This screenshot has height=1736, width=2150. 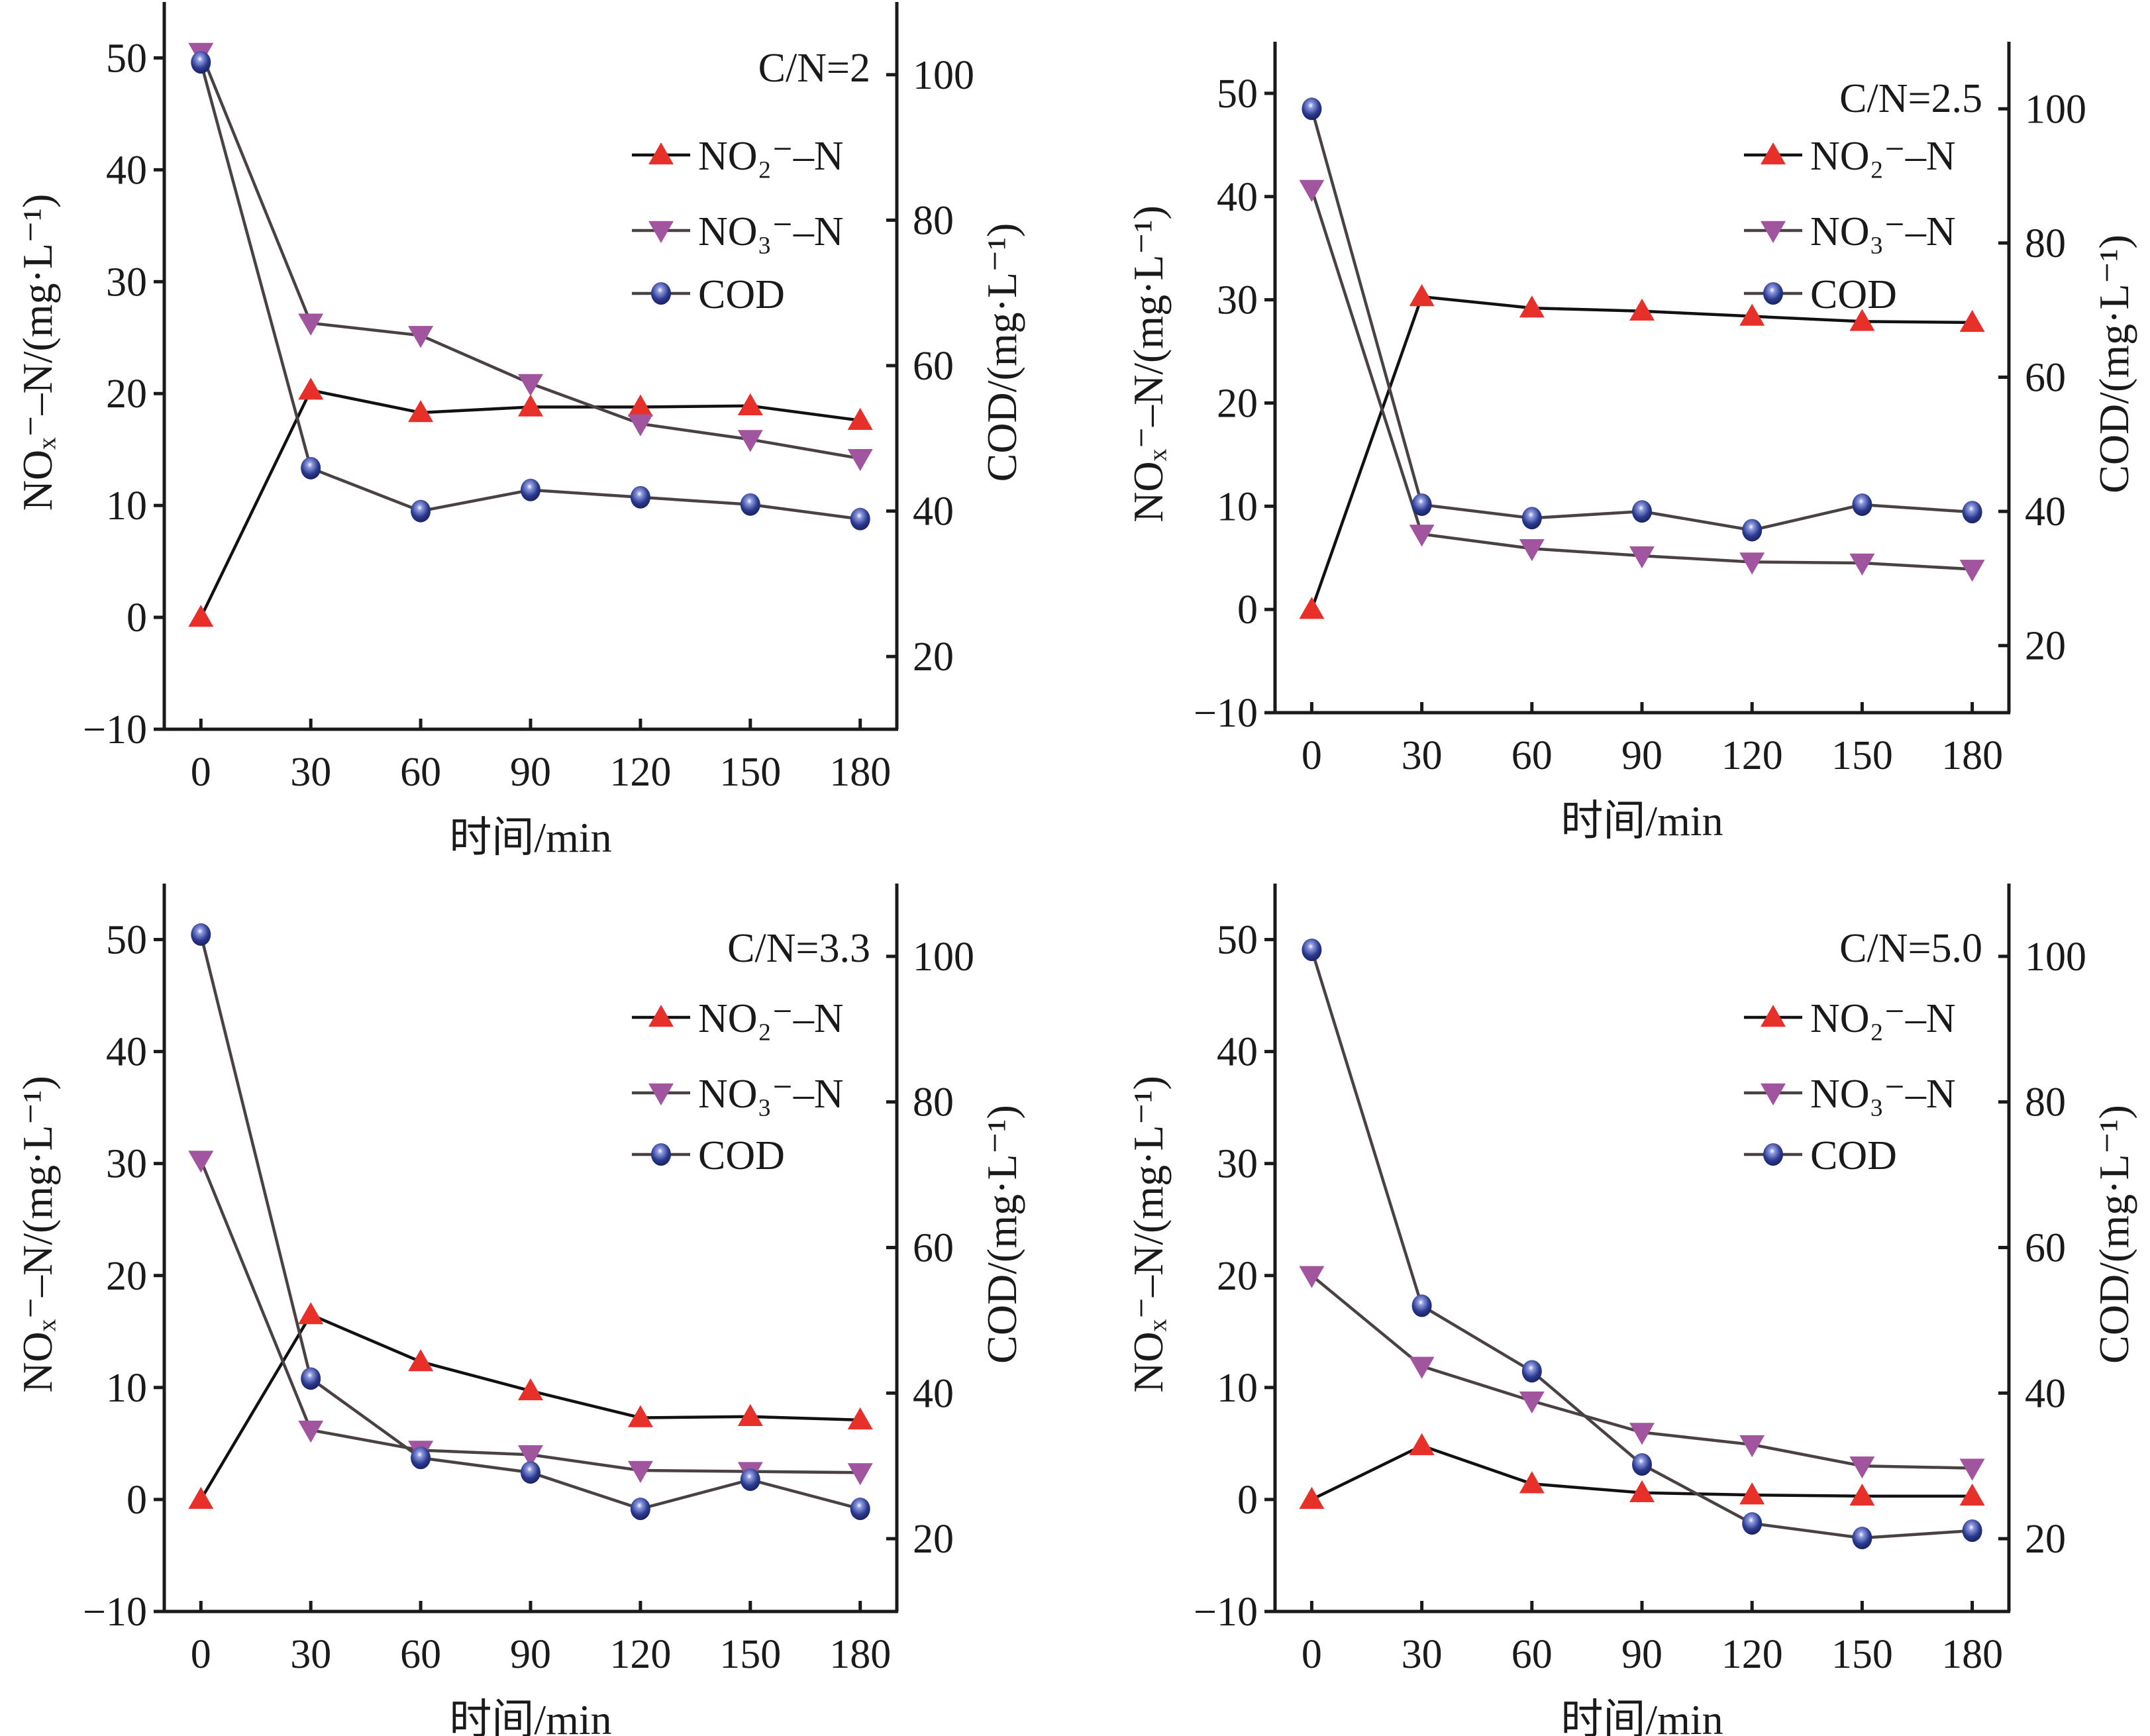 What do you see at coordinates (814, 68) in the screenshot?
I see `panel-title: C/N=2` at bounding box center [814, 68].